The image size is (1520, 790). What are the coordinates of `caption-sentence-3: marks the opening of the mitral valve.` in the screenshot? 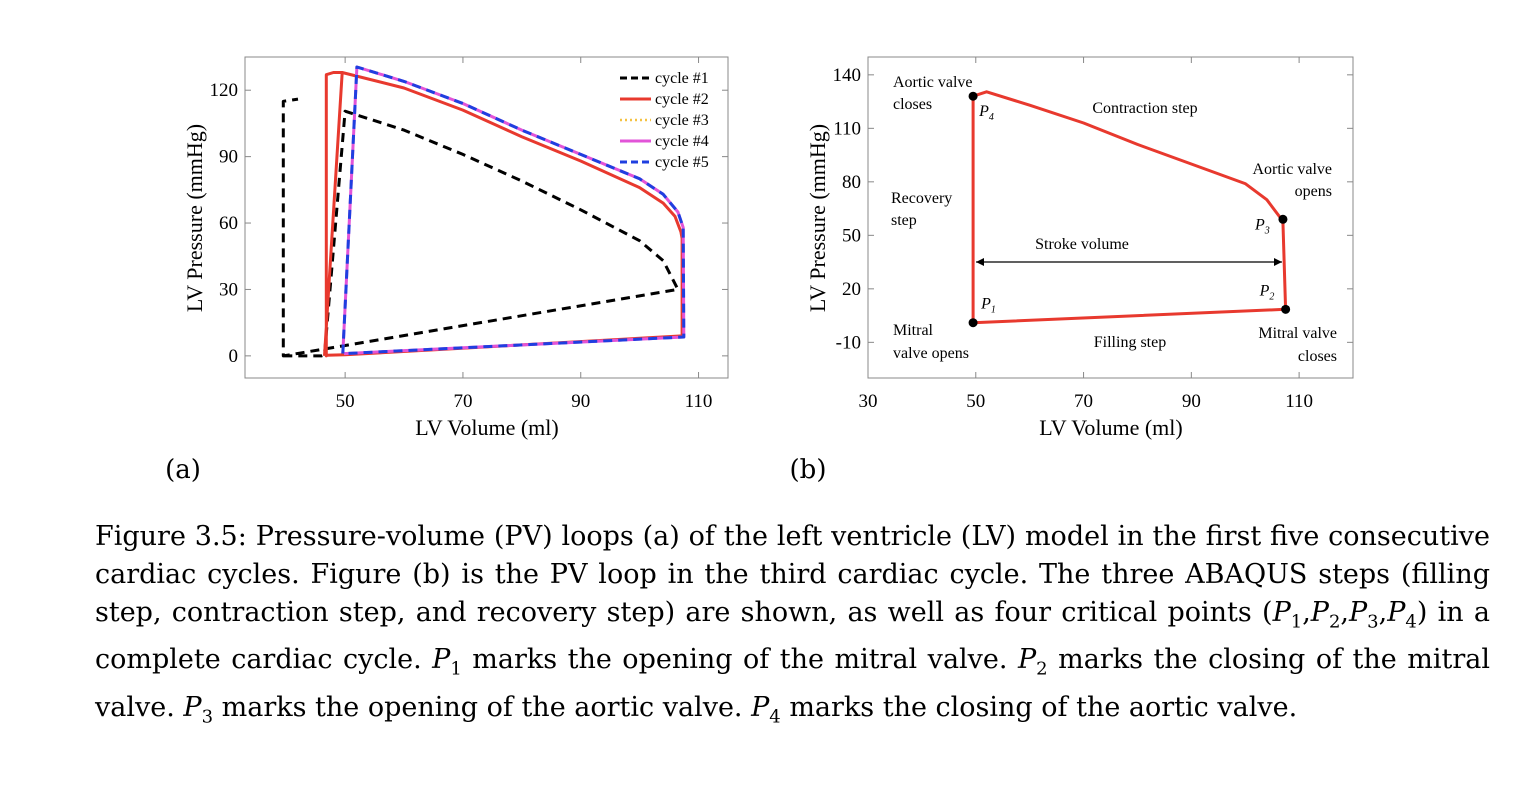 It's located at (740, 660).